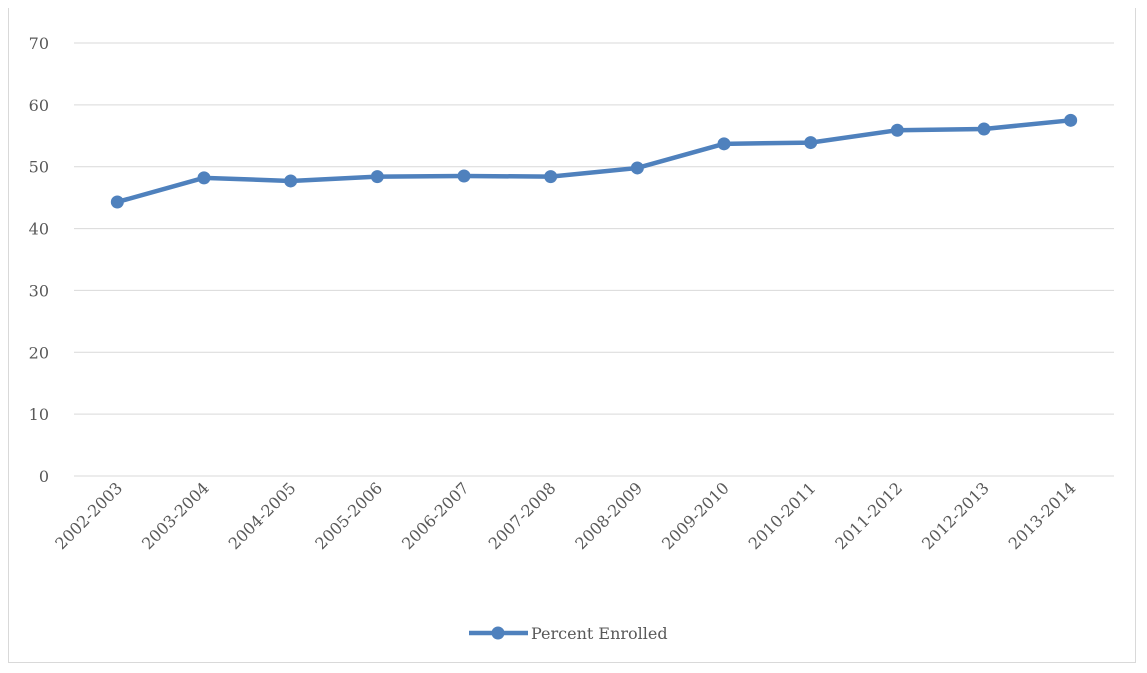 Image resolution: width=1147 pixels, height=673 pixels. Describe the element at coordinates (39, 43) in the screenshot. I see `y-tick-label: 70` at that location.